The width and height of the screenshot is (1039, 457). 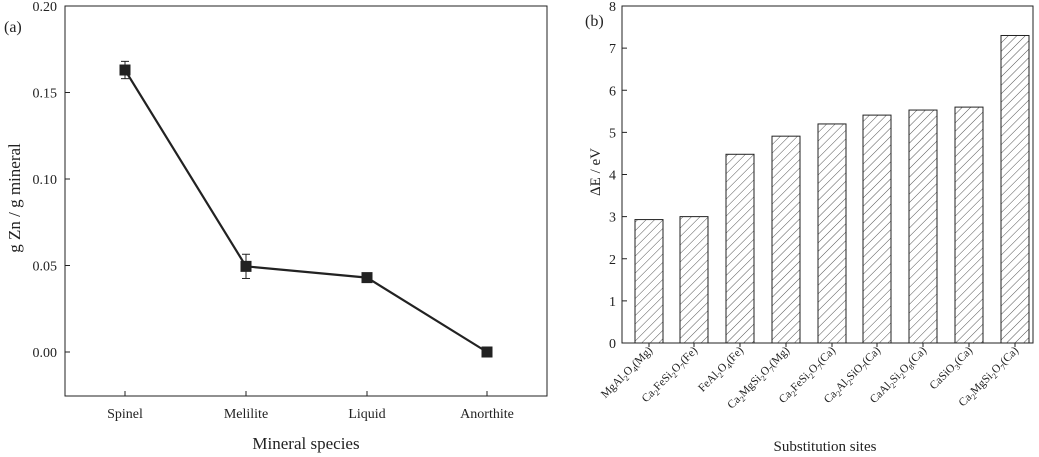 What do you see at coordinates (952, 369) in the screenshot?
I see `panel-b-category-label: CaSiO3(Ca)` at bounding box center [952, 369].